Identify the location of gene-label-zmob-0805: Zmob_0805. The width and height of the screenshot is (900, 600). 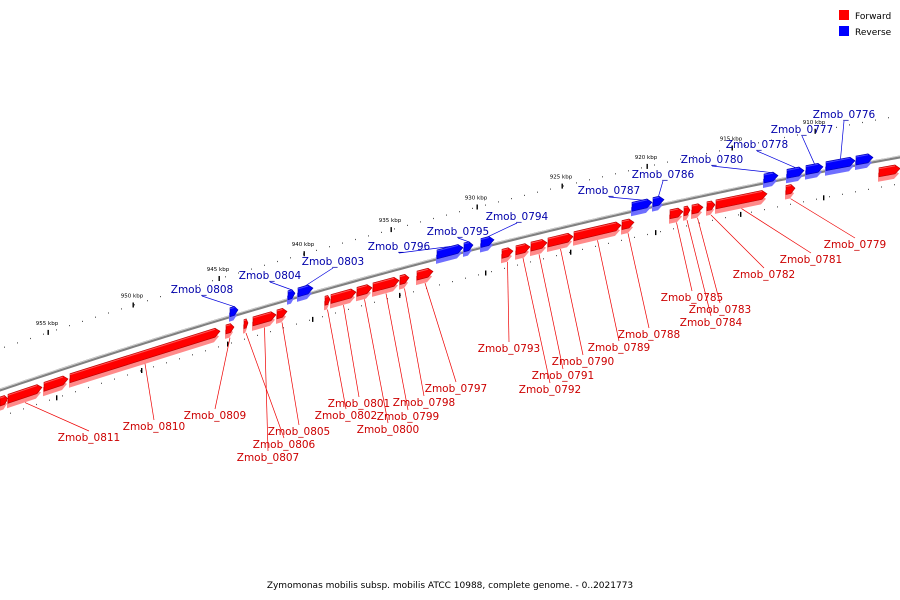
(299, 380).